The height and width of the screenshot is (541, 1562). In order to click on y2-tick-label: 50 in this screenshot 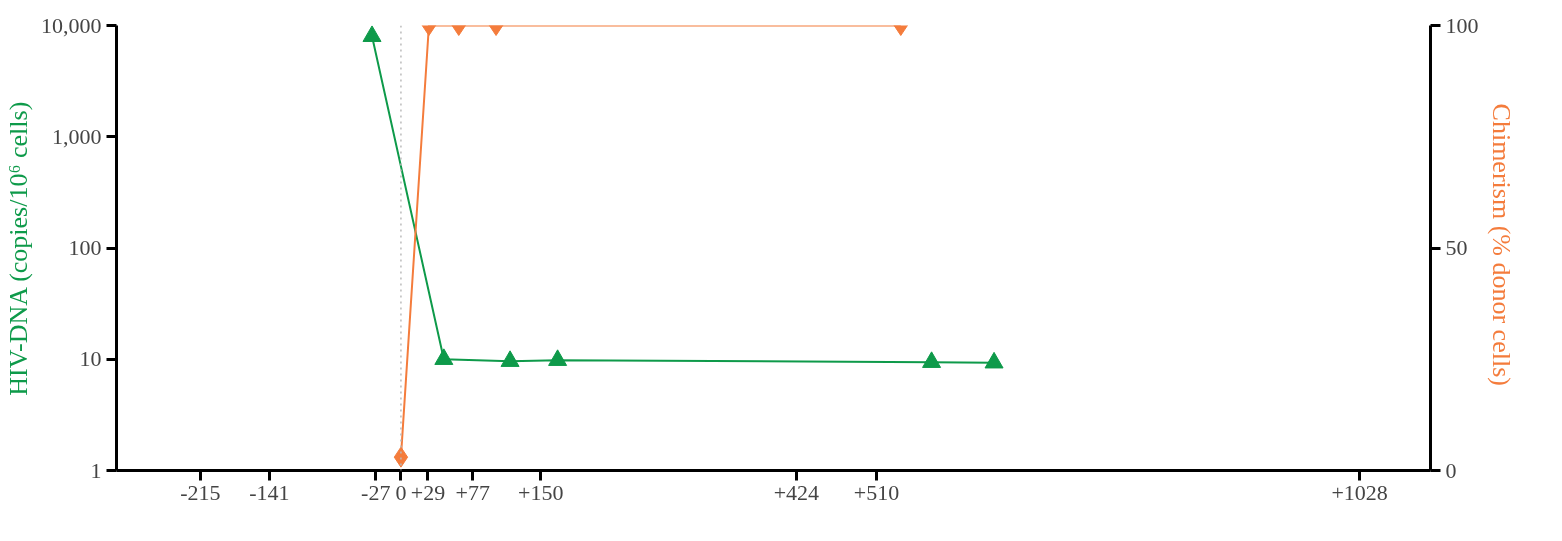, I will do `click(1456, 247)`.